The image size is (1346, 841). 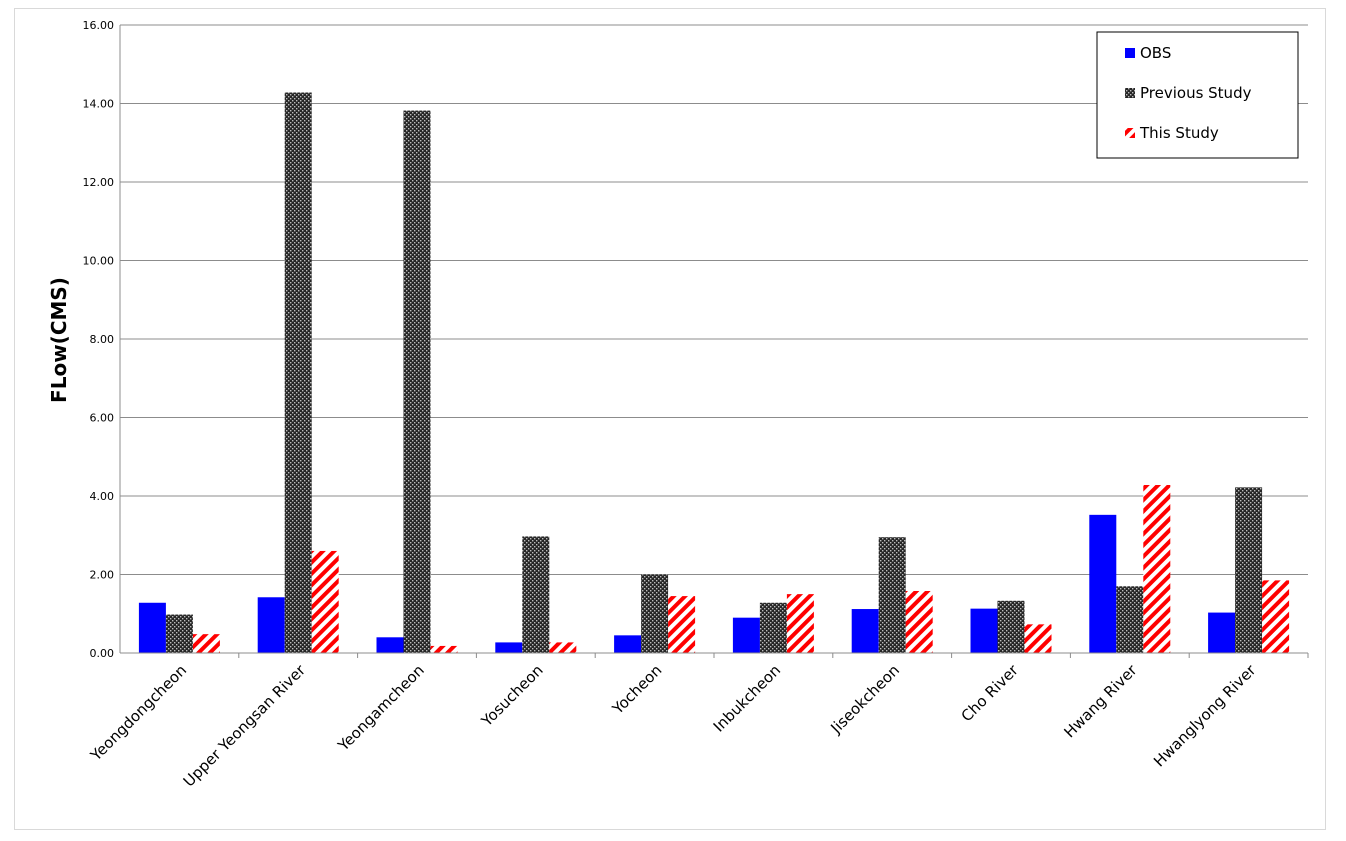 What do you see at coordinates (99, 261) in the screenshot?
I see `y-tick-label: 10.00` at bounding box center [99, 261].